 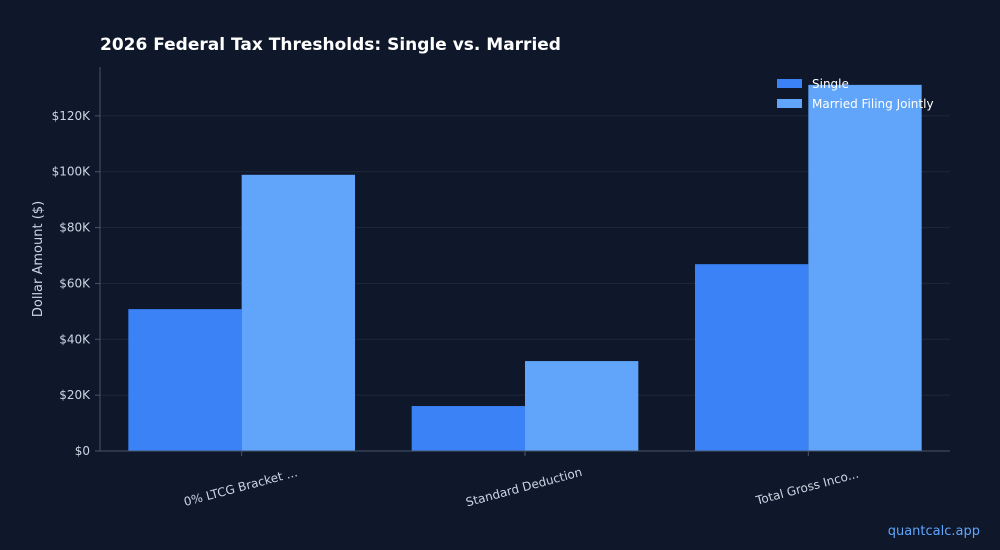 What do you see at coordinates (523, 487) in the screenshot?
I see `x-tick-label: Standard Deduction` at bounding box center [523, 487].